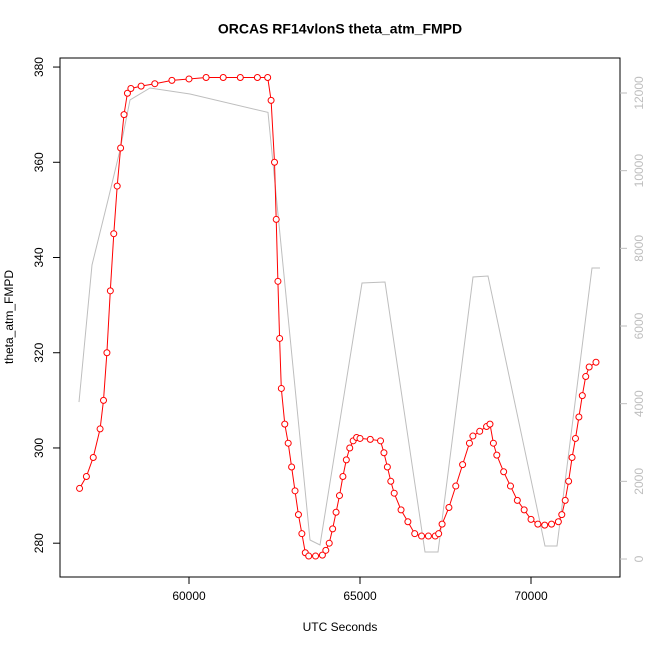  Describe the element at coordinates (9, 317) in the screenshot. I see `y-axis-label: theta_atm_FMPD` at that location.